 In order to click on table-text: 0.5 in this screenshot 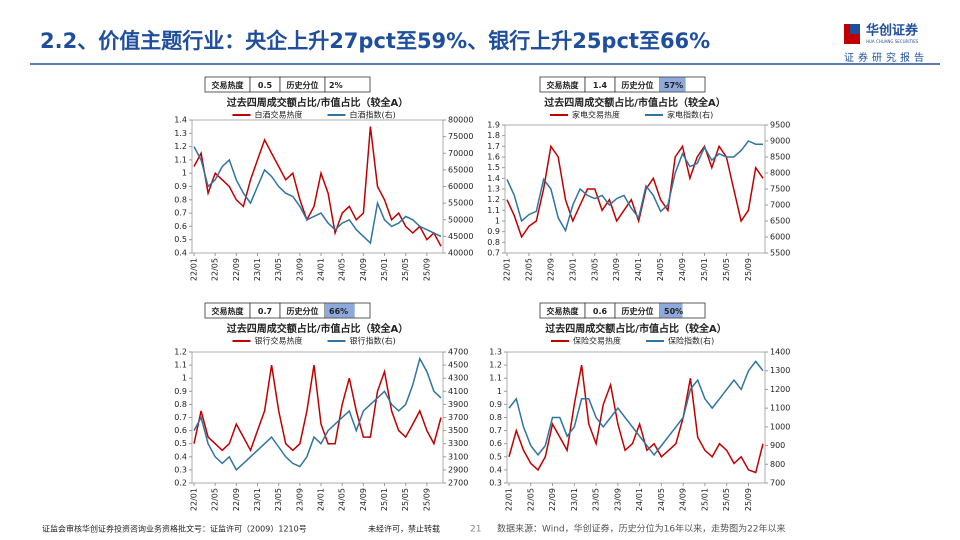, I will do `click(265, 85)`.